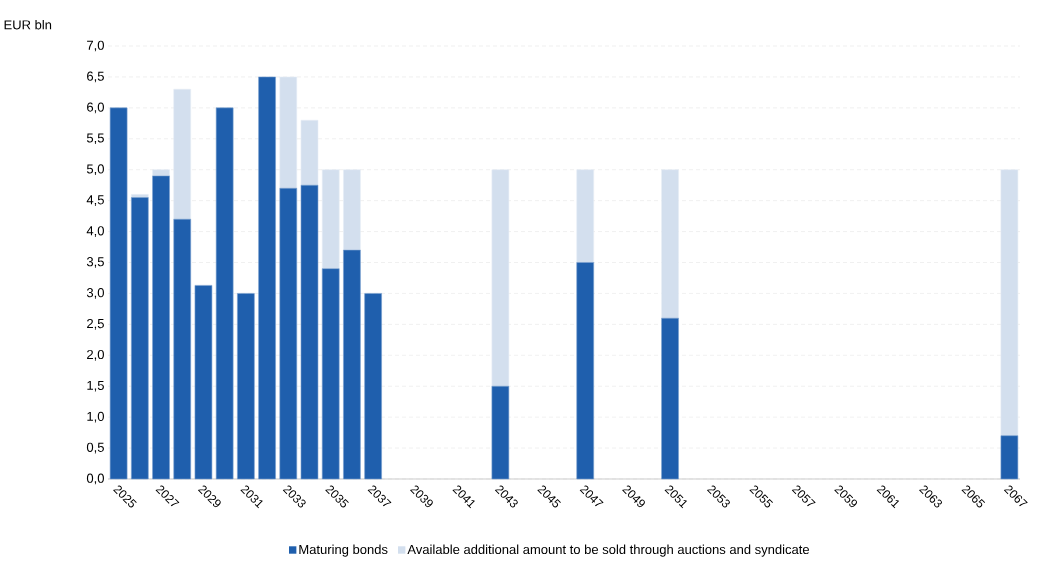 This screenshot has width=1043, height=564. I want to click on legend-label: Available additional amount to be sold through auctions and syndicate, so click(608, 550).